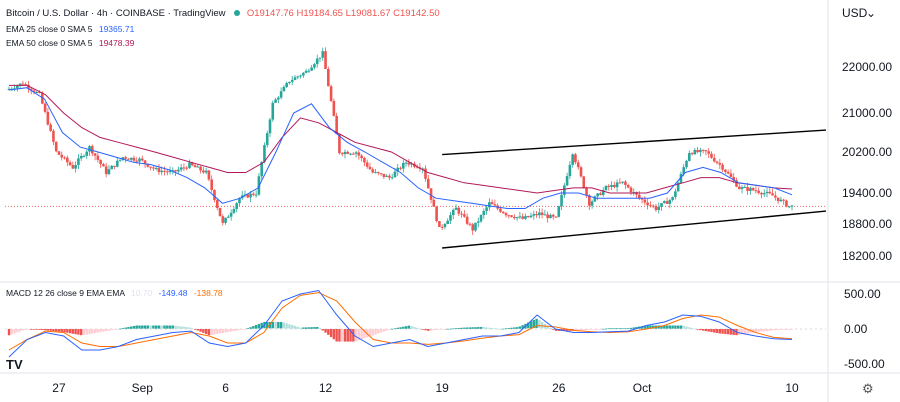 The image size is (900, 402). I want to click on ema25-legend: EMA 25 close 0 SMA 5 19365.71, so click(70, 29).